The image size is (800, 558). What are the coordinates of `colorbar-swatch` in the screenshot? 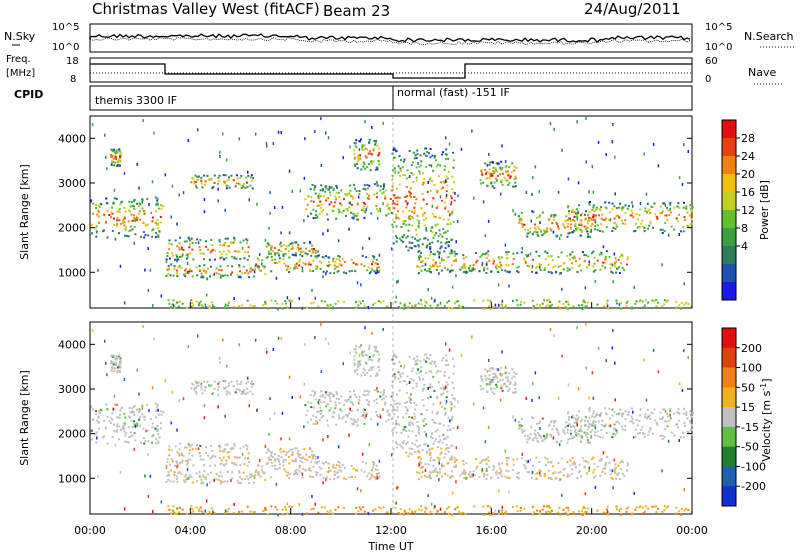 It's located at (729, 147).